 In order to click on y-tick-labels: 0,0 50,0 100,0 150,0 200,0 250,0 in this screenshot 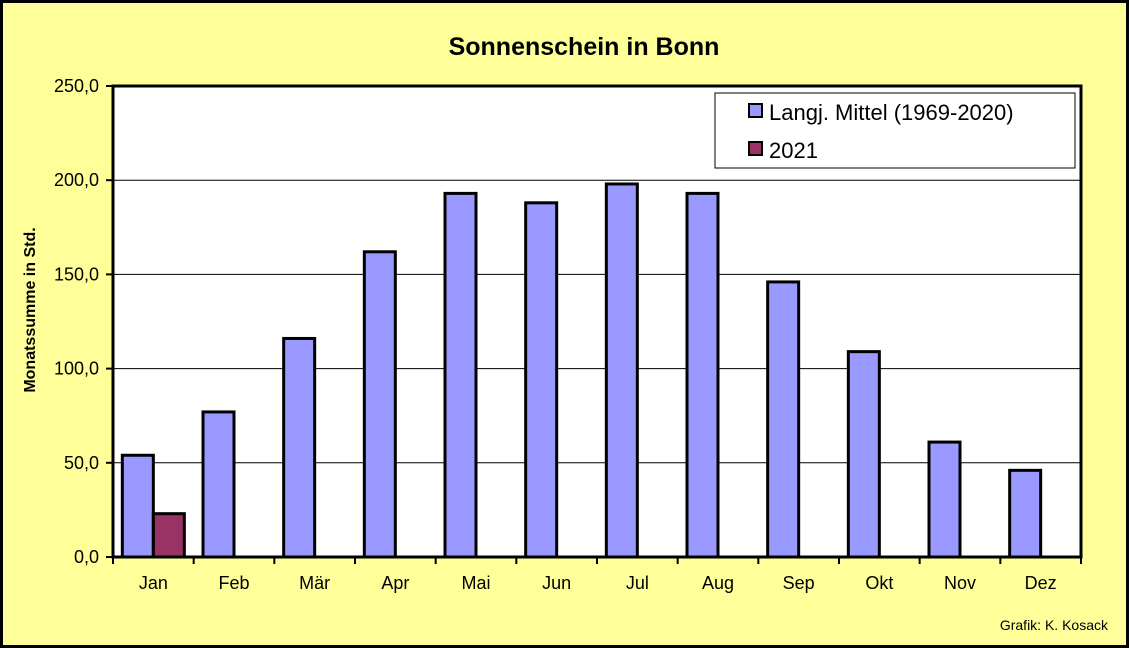, I will do `click(83, 321)`.